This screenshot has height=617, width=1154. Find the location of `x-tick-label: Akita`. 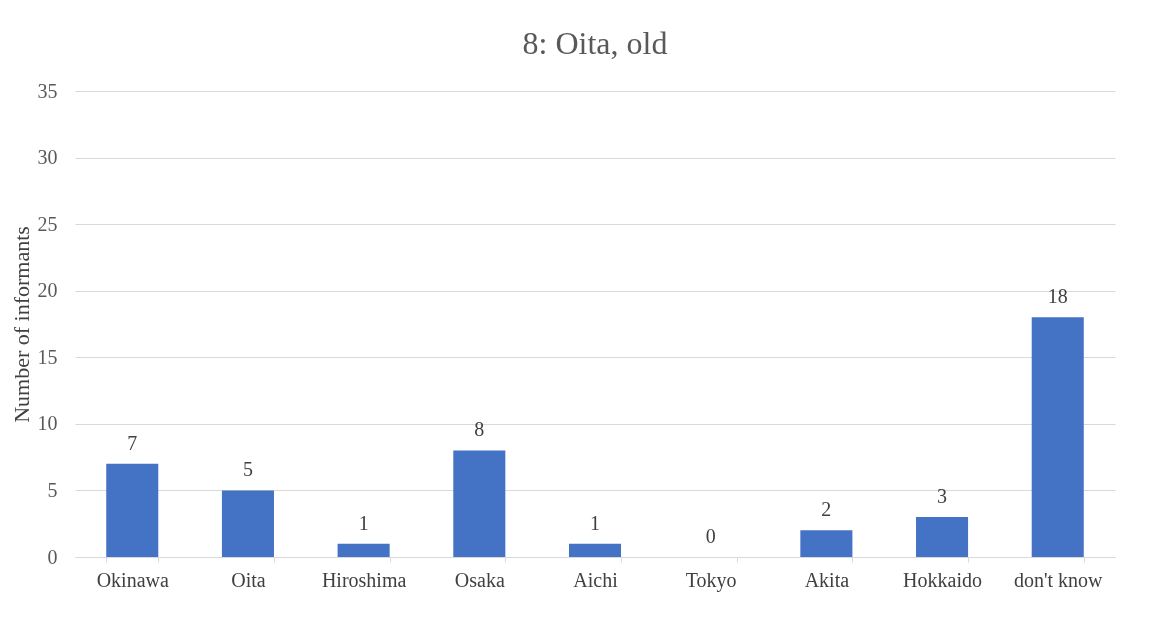

x-tick-label: Akita is located at coordinates (827, 579).